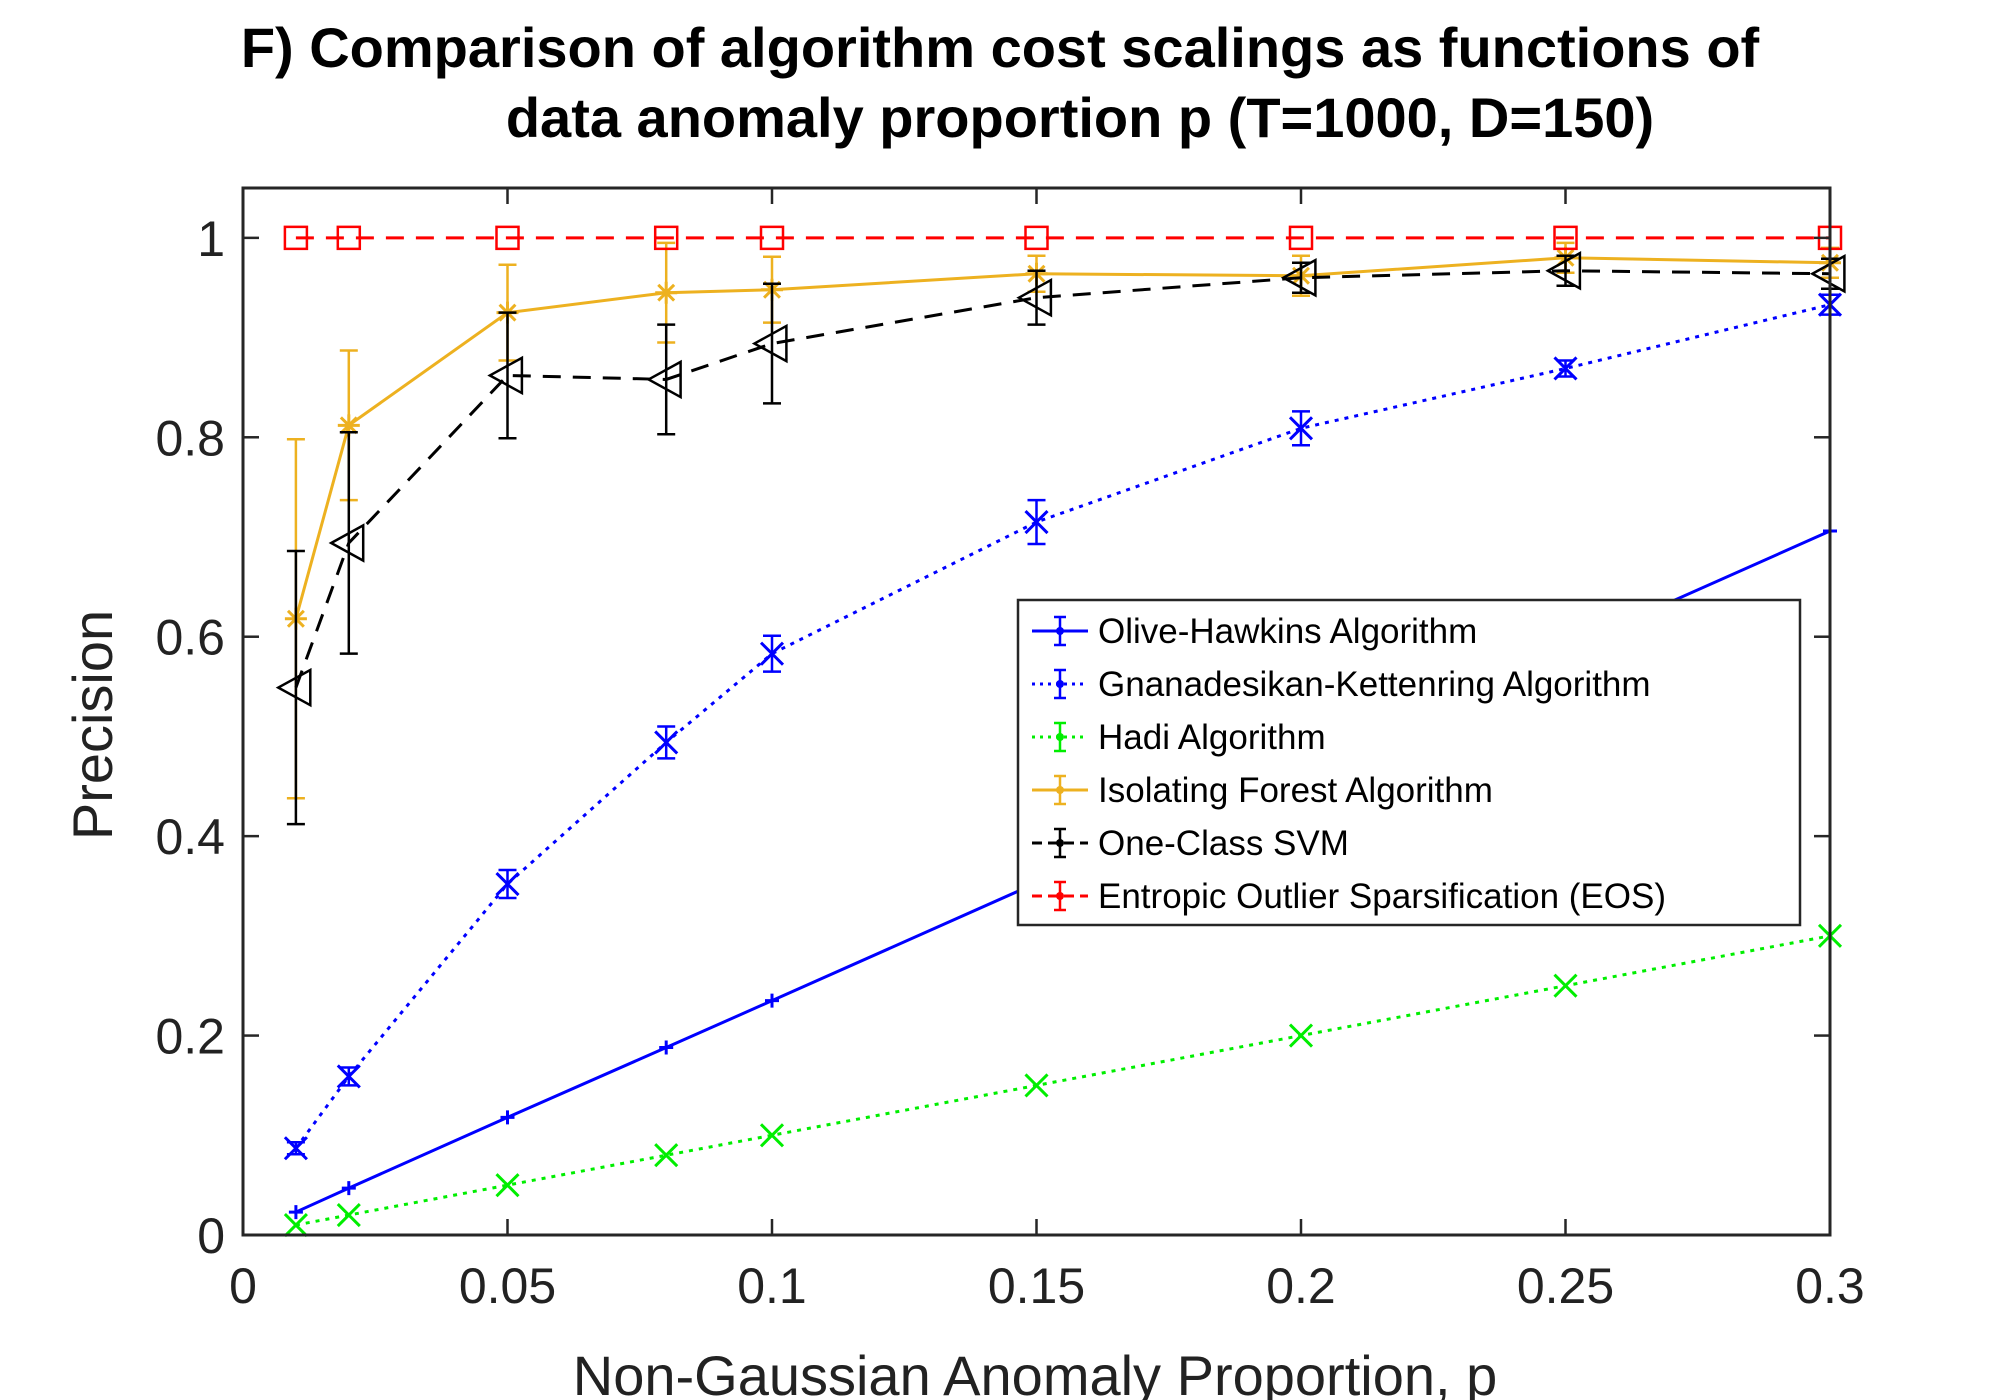  Describe the element at coordinates (1374, 684) in the screenshot. I see `legend-label: Gnanadesikan-Kettenring Algorithm` at that location.